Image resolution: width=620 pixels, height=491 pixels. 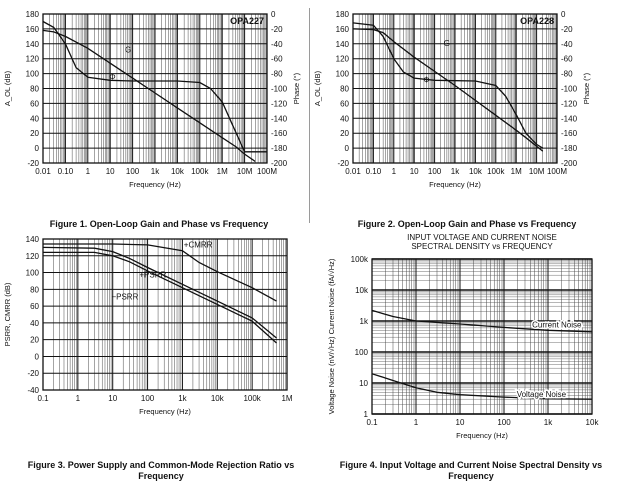 What do you see at coordinates (34, 340) in the screenshot?
I see `fig3-y-tick-label: 20` at bounding box center [34, 340].